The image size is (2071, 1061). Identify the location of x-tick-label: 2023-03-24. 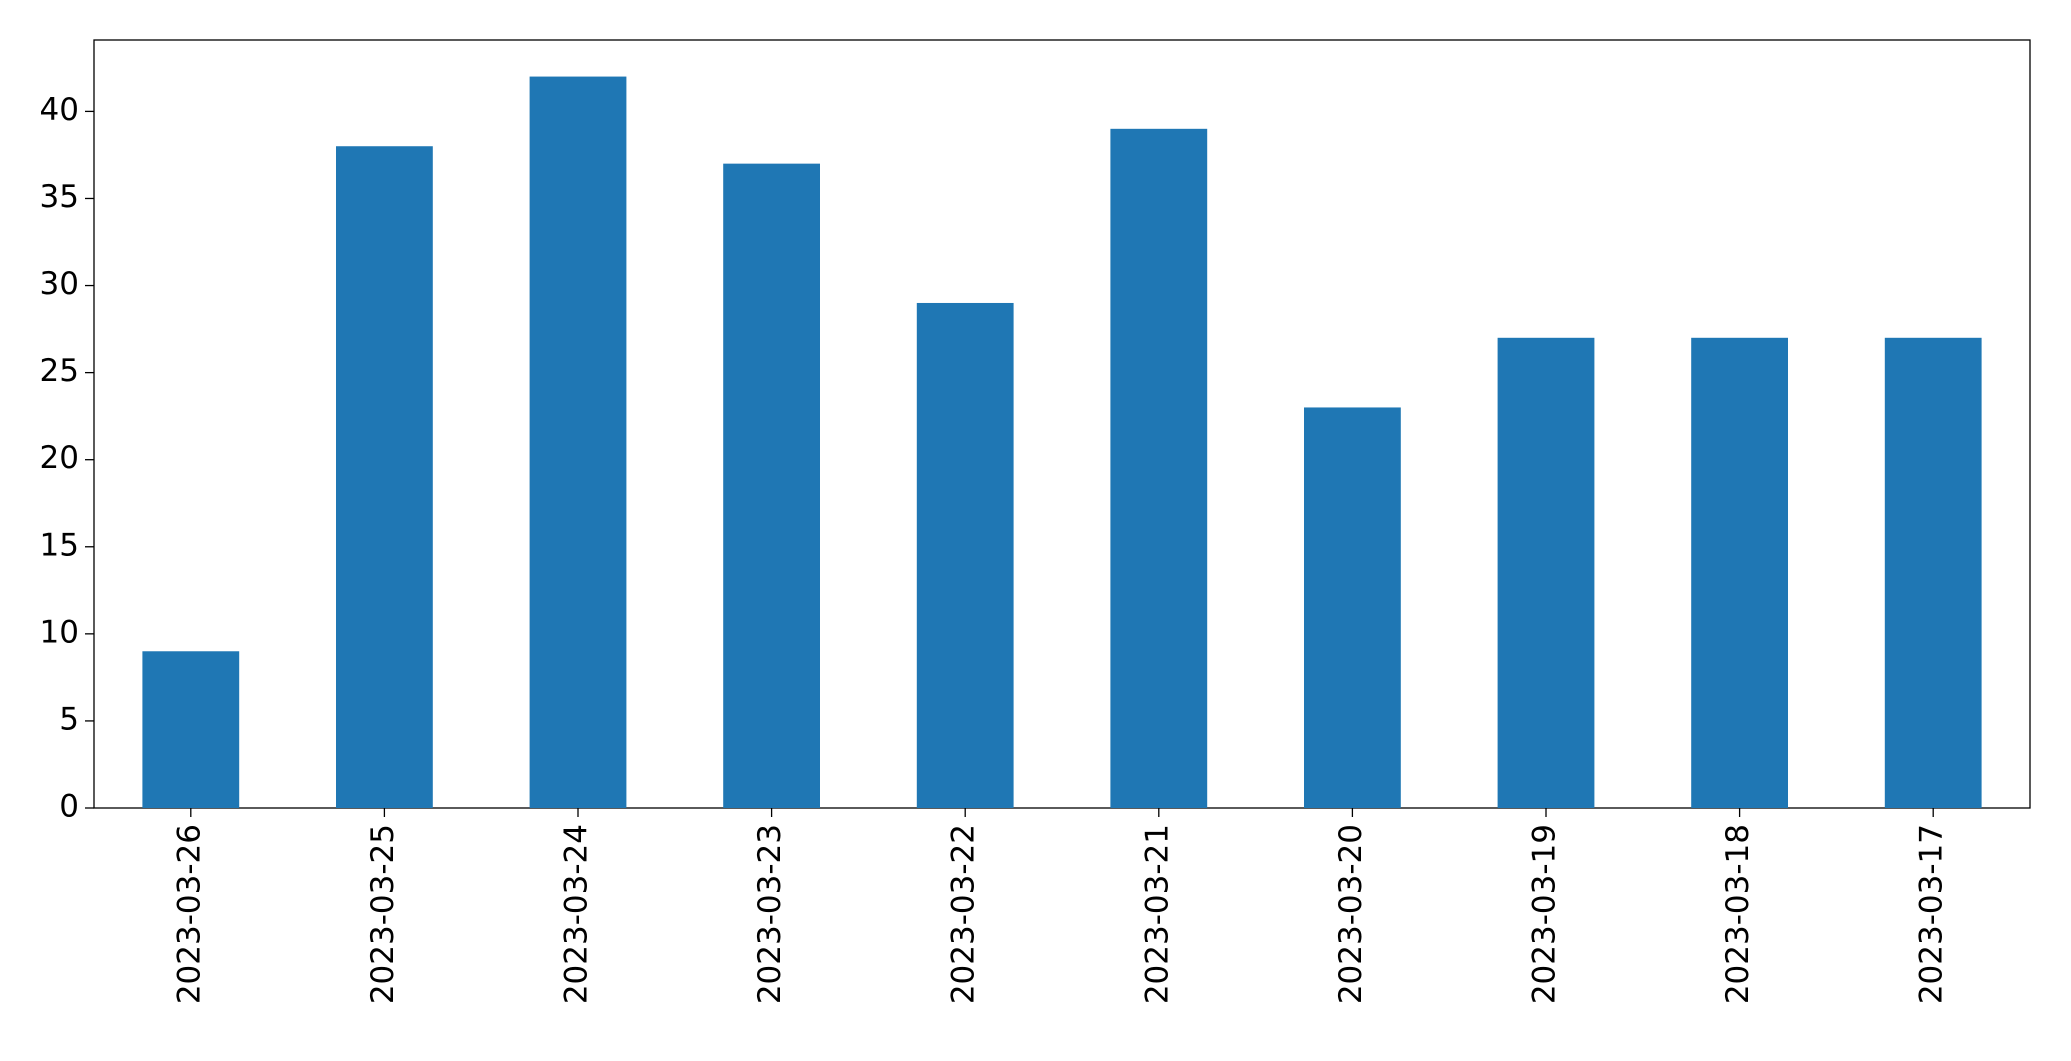
(577, 914).